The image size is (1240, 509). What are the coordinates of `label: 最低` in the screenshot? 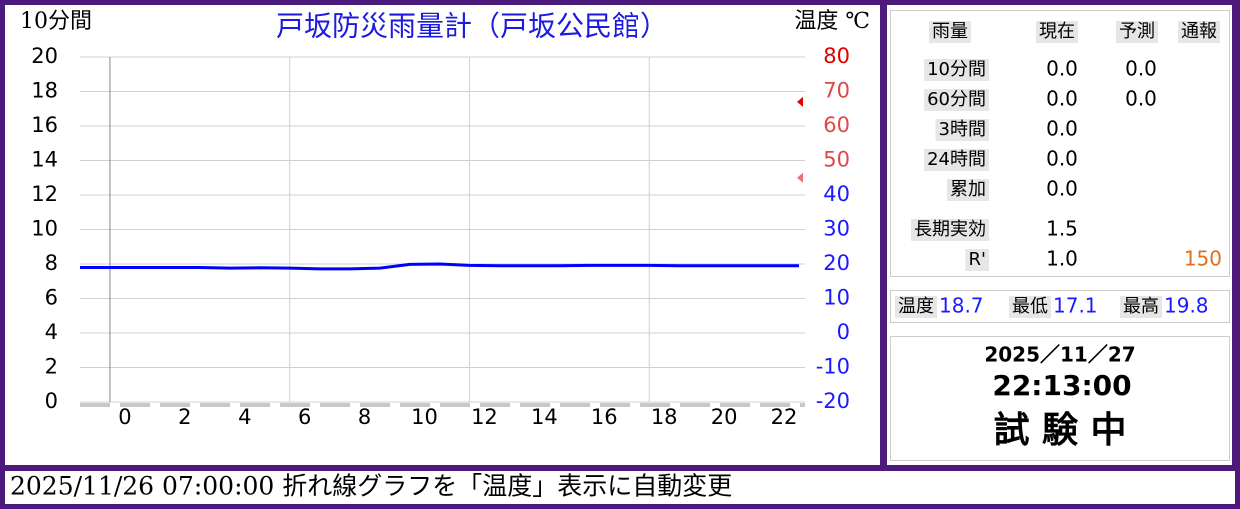 It's located at (1030, 306).